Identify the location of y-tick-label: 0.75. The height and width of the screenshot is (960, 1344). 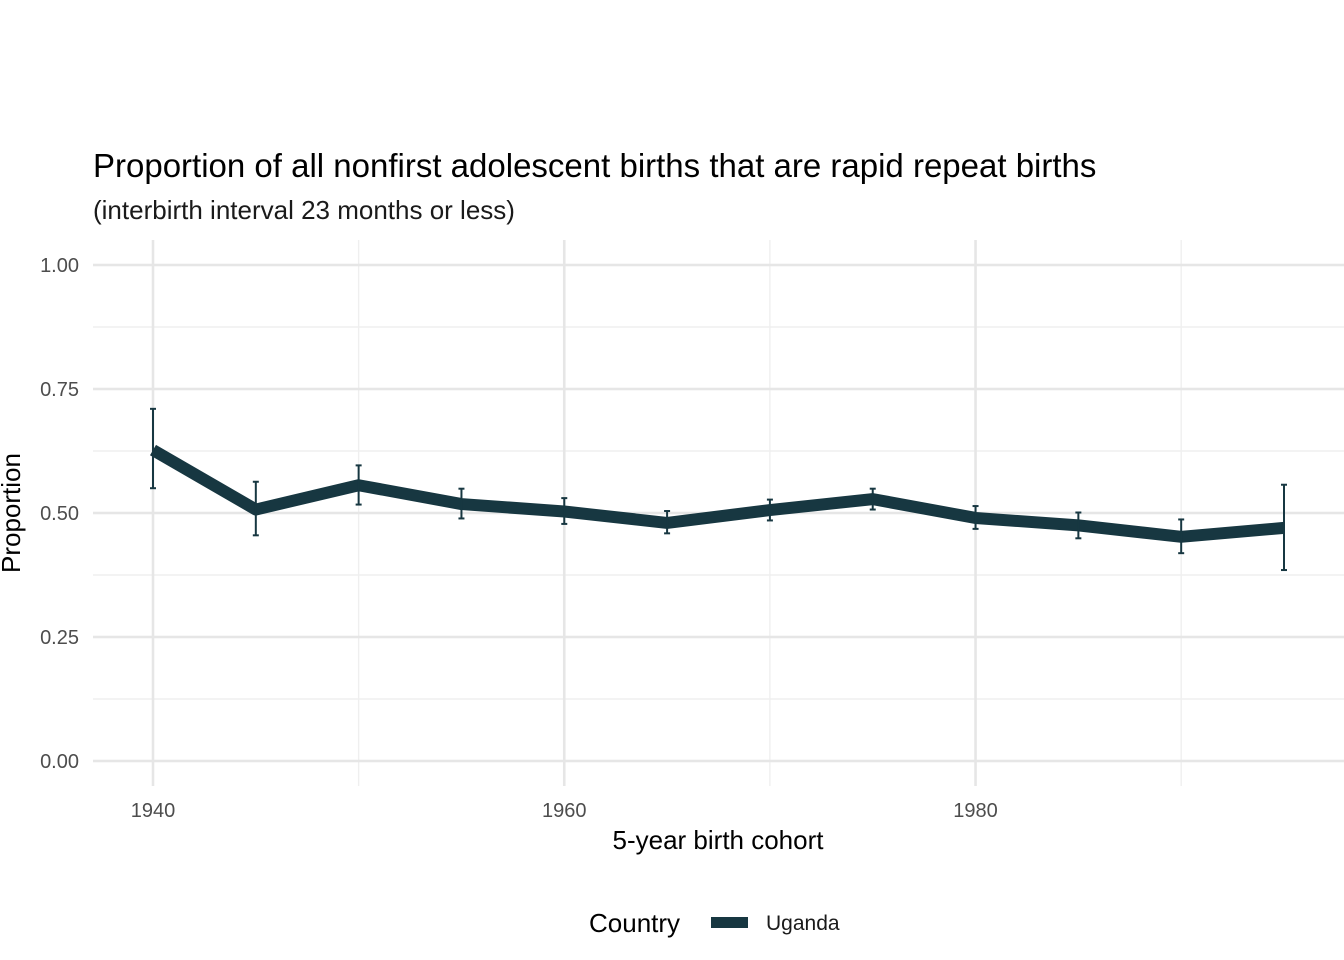
(59, 390).